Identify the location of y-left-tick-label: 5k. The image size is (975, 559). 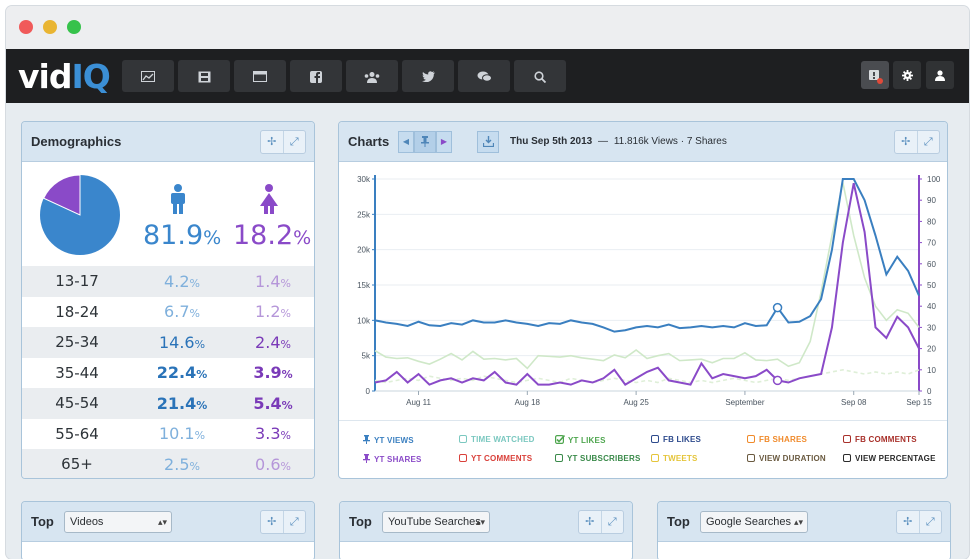
(366, 356).